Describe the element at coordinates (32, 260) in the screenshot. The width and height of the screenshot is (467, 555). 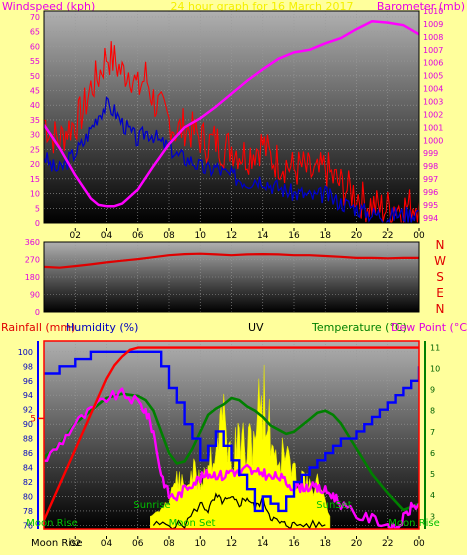
I see `direction-y-tick-label: 270` at that location.